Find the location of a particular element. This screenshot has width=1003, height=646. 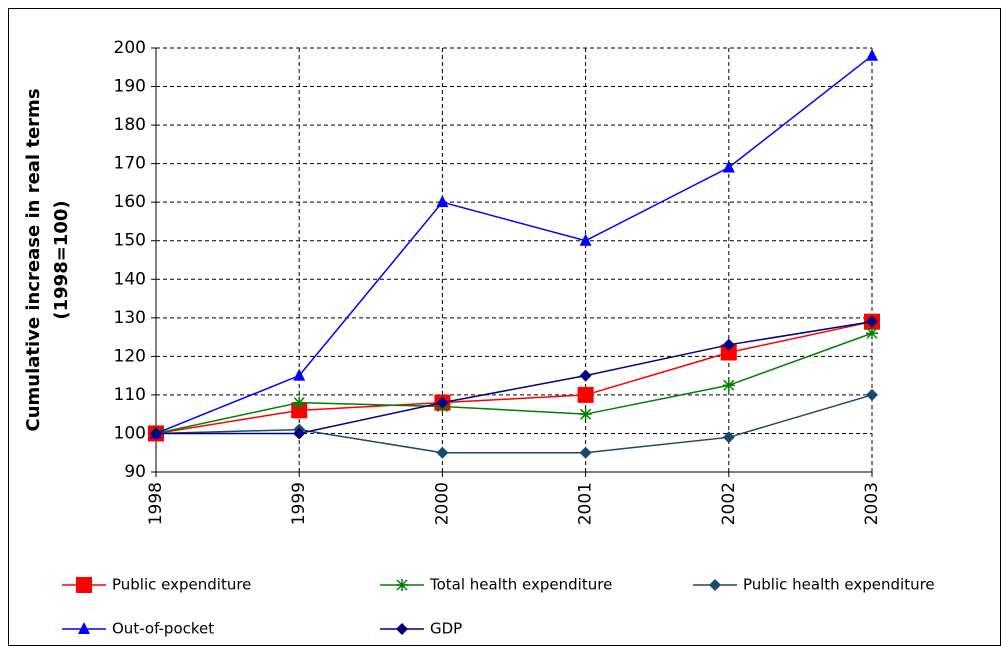

y-tick-label: 170 is located at coordinates (130, 164).